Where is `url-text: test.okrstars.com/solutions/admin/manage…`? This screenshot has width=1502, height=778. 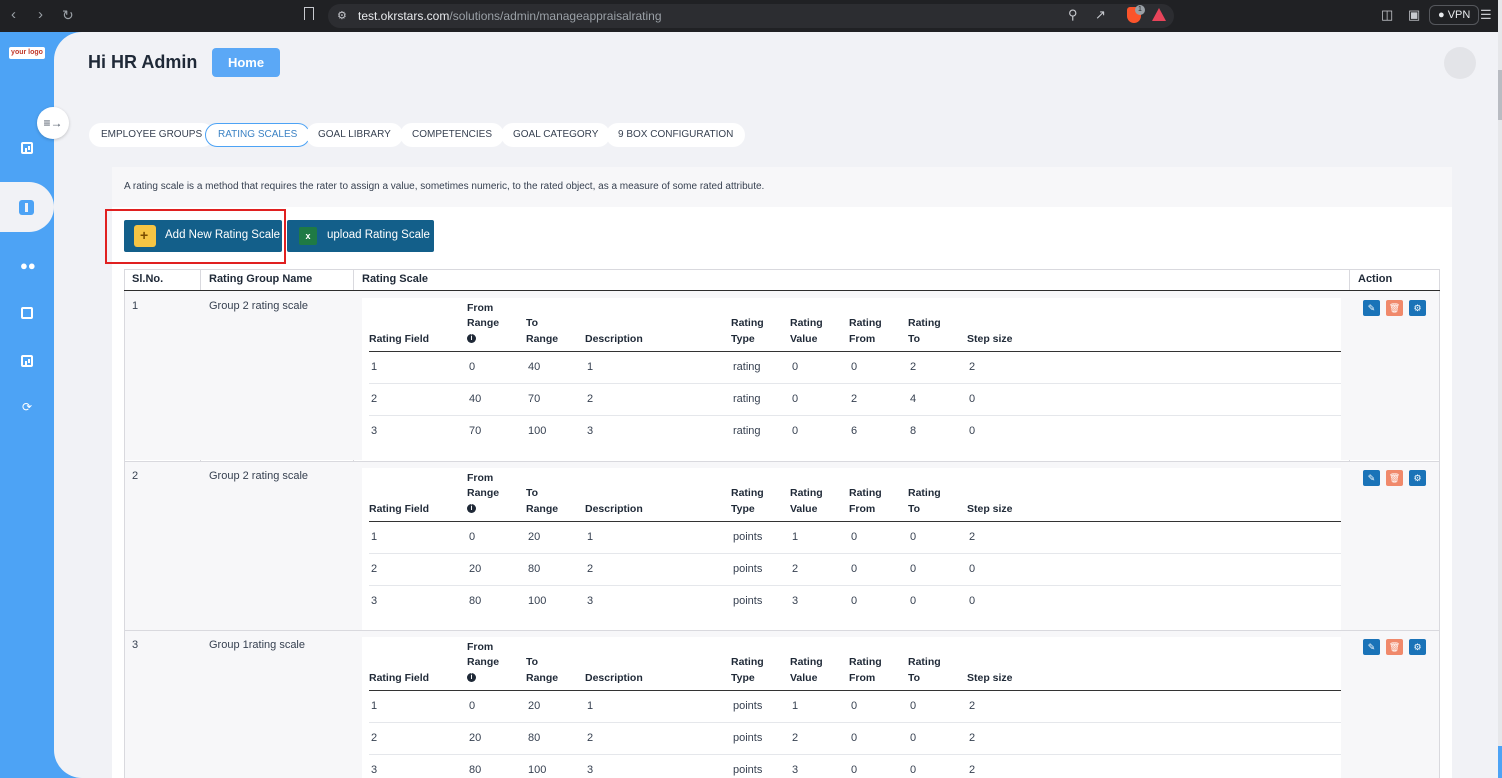 url-text: test.okrstars.com/solutions/admin/manage… is located at coordinates (510, 16).